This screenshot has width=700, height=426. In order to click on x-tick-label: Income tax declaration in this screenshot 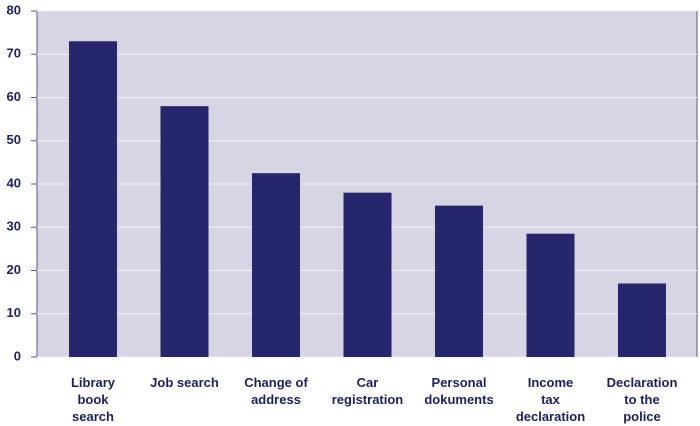, I will do `click(550, 399)`.